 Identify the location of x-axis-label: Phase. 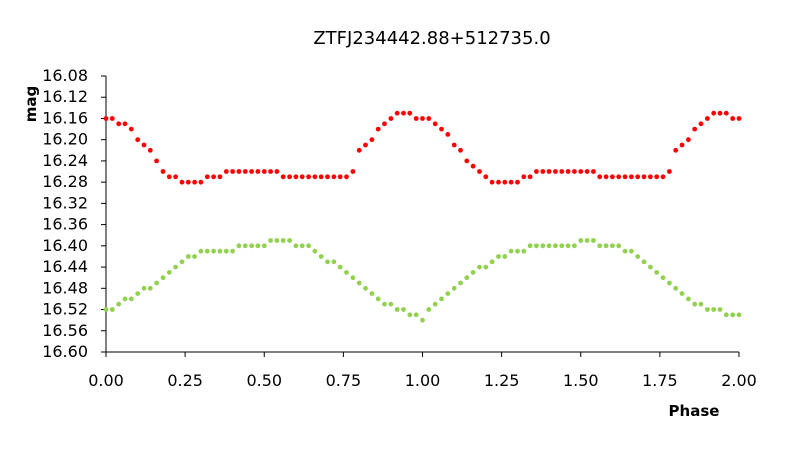
(694, 411).